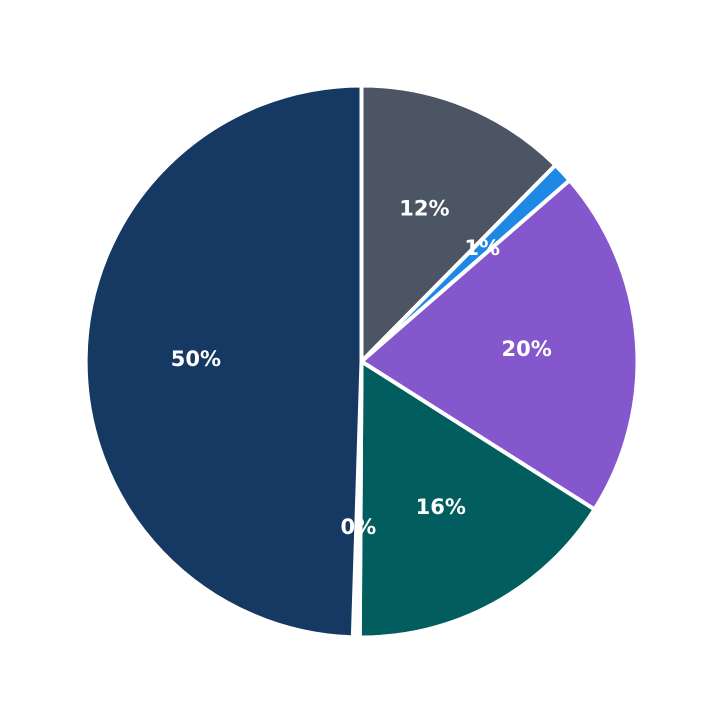 The image size is (723, 723). What do you see at coordinates (526, 349) in the screenshot?
I see `pie-slice-label-2: 20%` at bounding box center [526, 349].